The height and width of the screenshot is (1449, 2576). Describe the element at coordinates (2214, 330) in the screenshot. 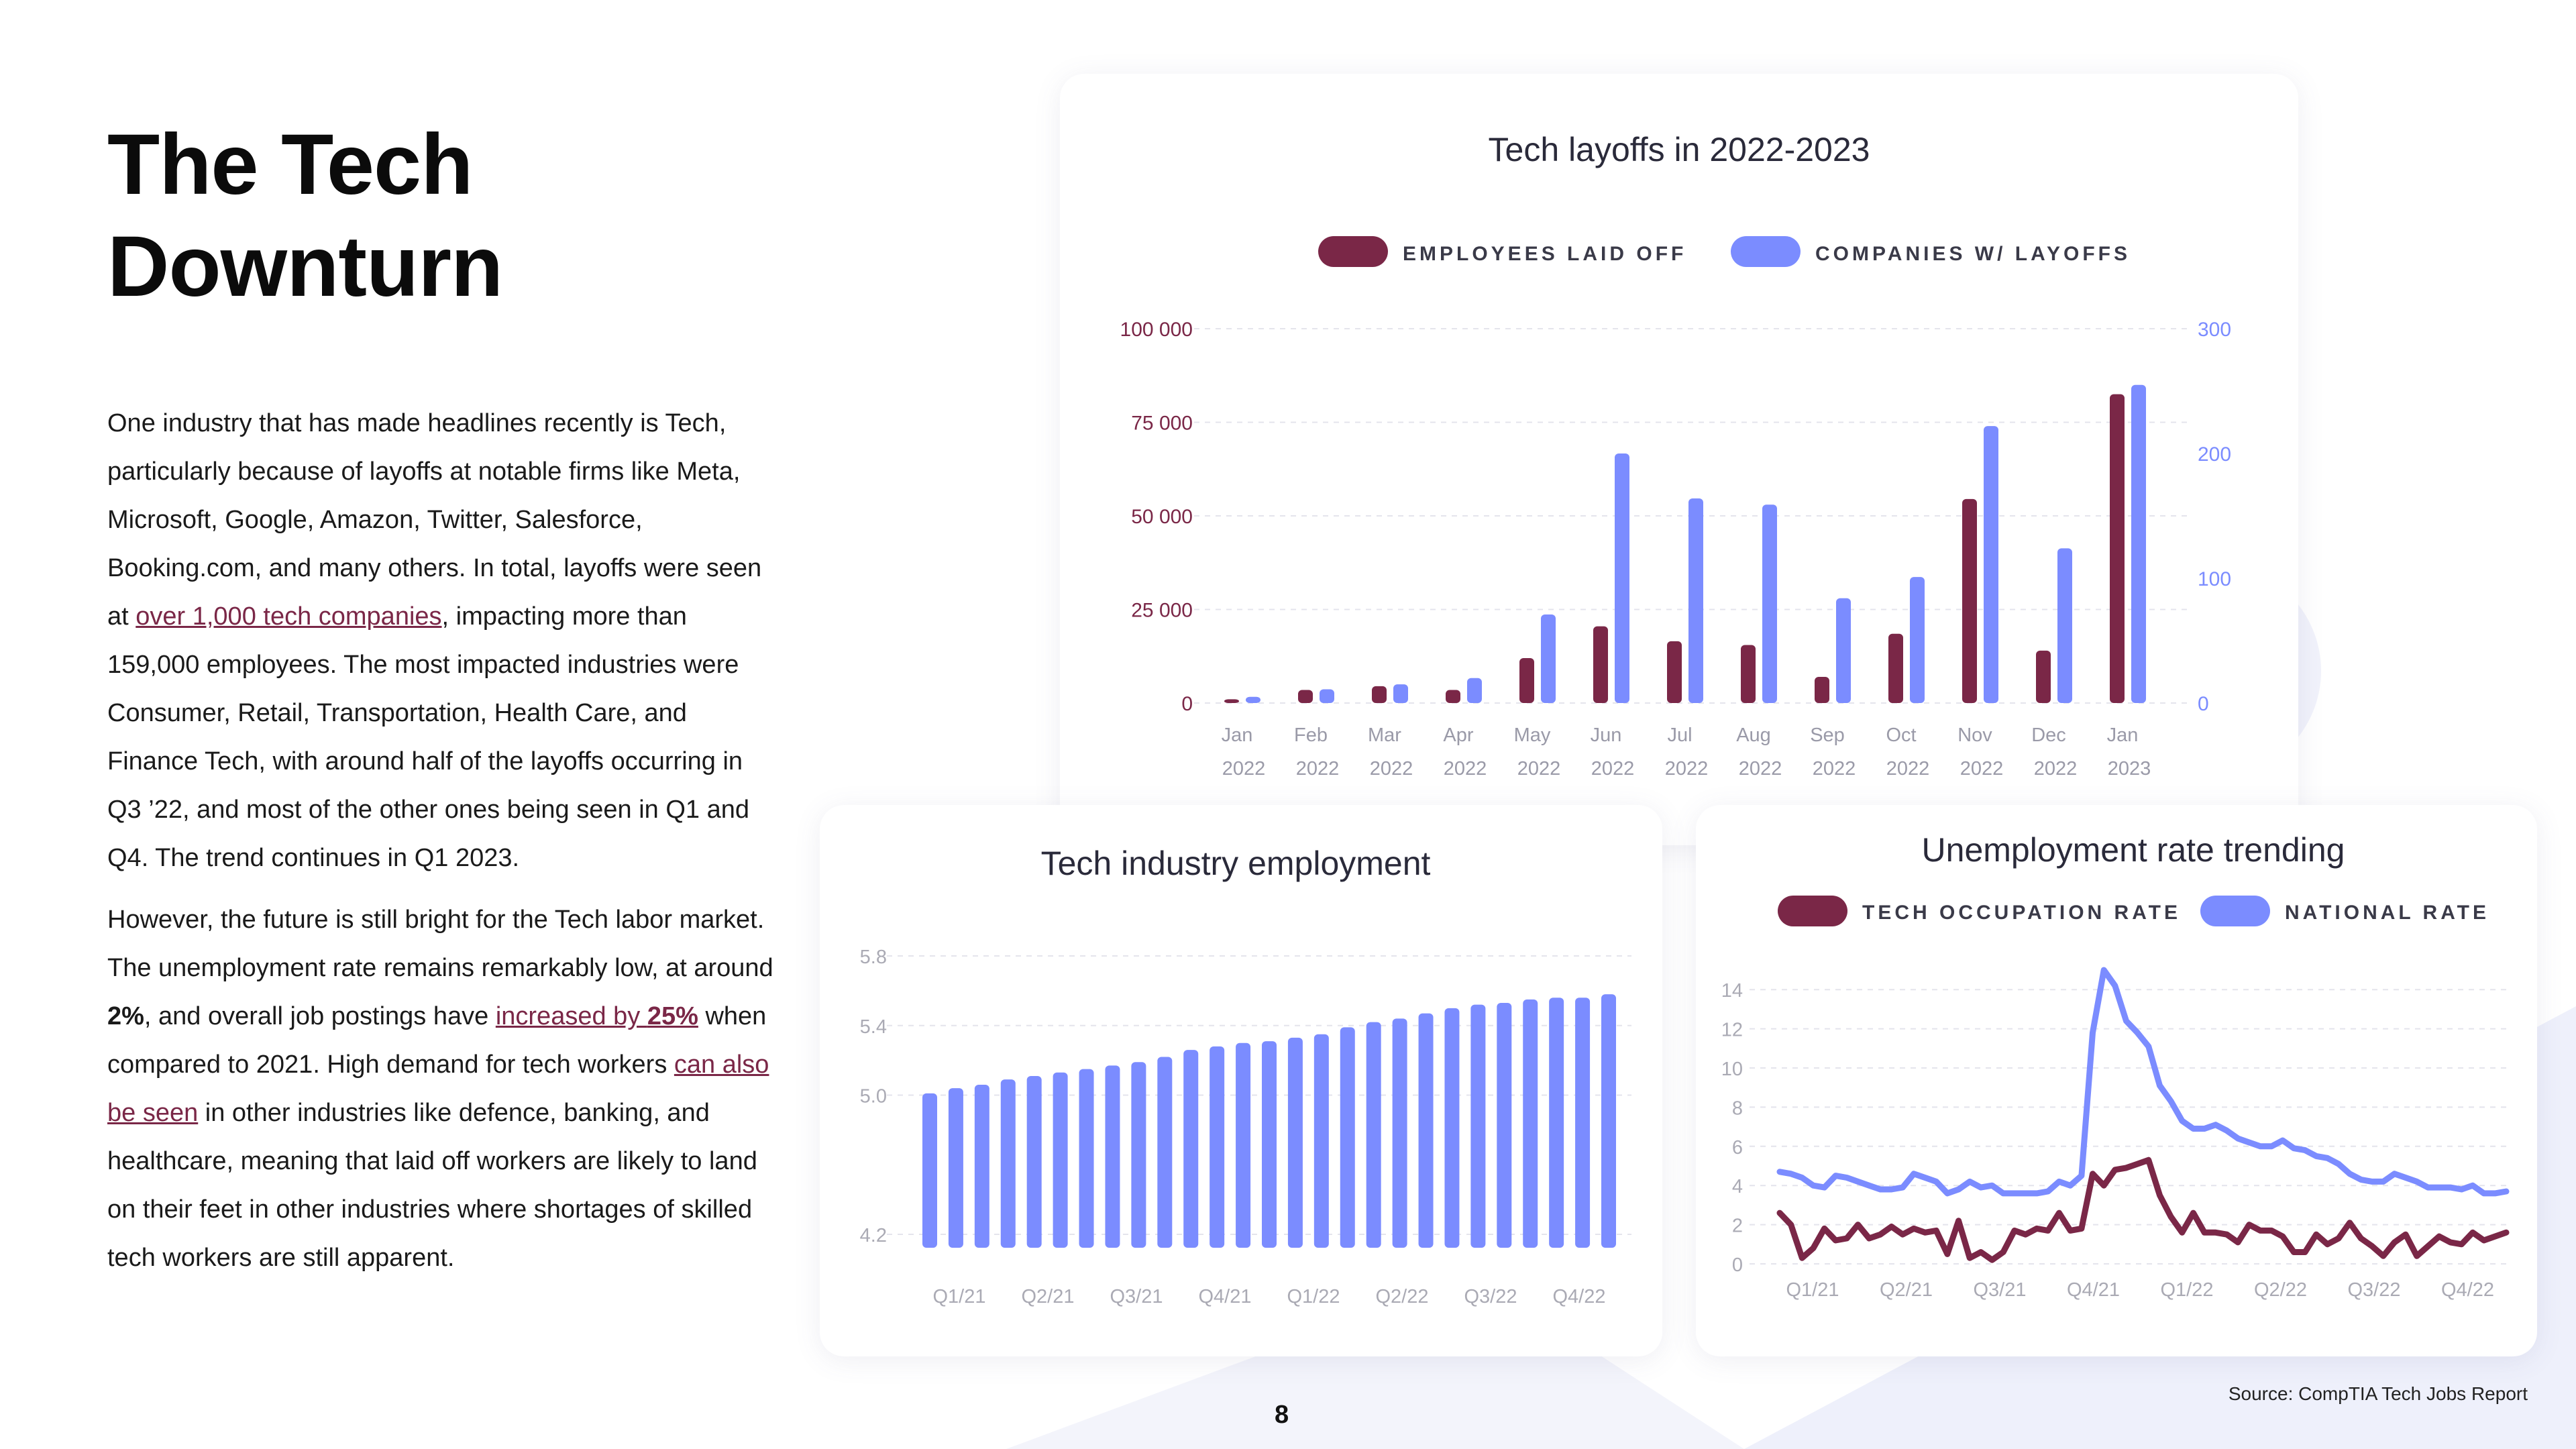

I see `y-right-tick-label: 300` at that location.